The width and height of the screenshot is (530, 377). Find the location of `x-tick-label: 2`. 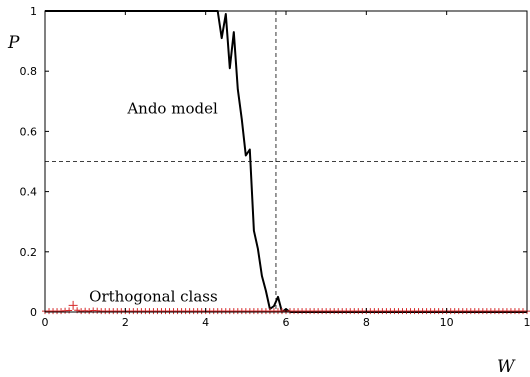

x-tick-label: 2 is located at coordinates (125, 322).